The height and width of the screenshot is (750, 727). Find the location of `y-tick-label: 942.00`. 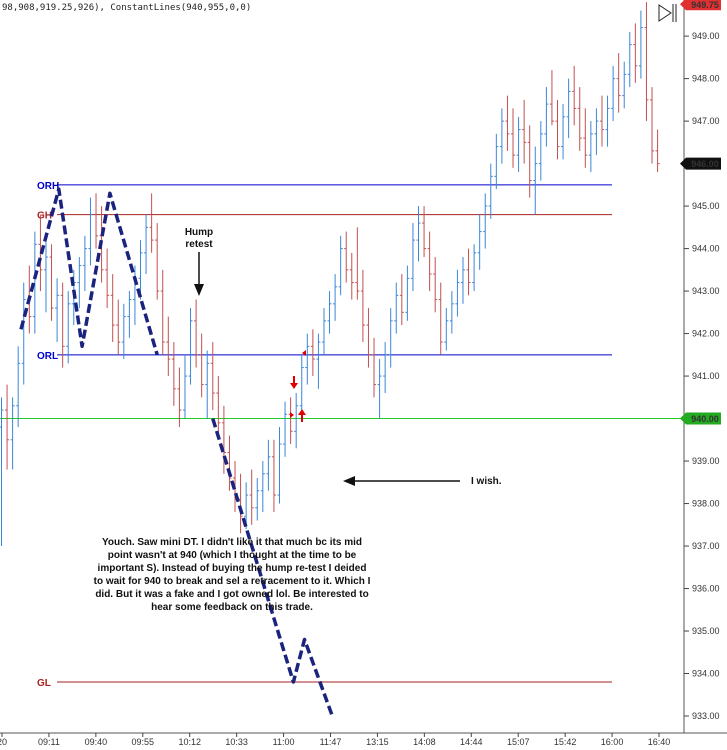

y-tick-label: 942.00 is located at coordinates (706, 334).